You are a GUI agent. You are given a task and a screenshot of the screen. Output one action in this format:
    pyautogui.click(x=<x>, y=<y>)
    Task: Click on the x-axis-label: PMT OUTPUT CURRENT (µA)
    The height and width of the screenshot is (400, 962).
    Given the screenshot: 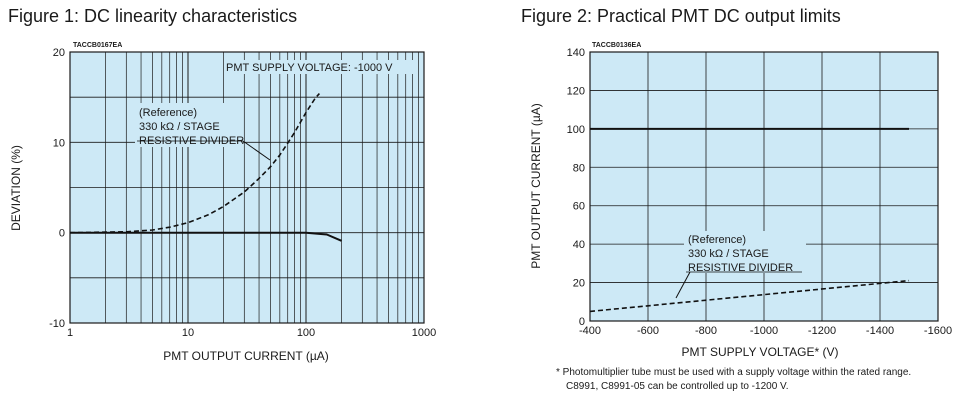 What is the action you would take?
    pyautogui.click(x=246, y=356)
    